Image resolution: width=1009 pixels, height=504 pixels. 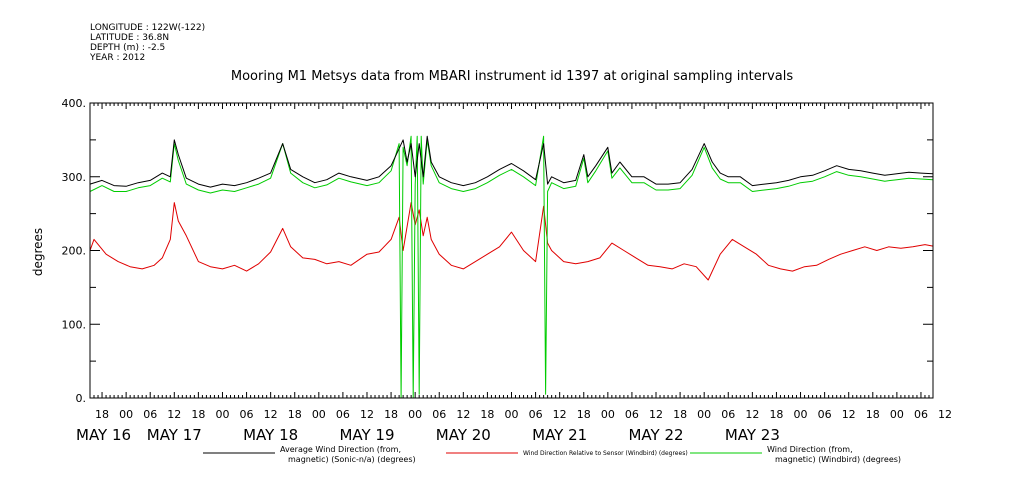 What do you see at coordinates (463, 435) in the screenshot?
I see `day-label: MAY 20` at bounding box center [463, 435].